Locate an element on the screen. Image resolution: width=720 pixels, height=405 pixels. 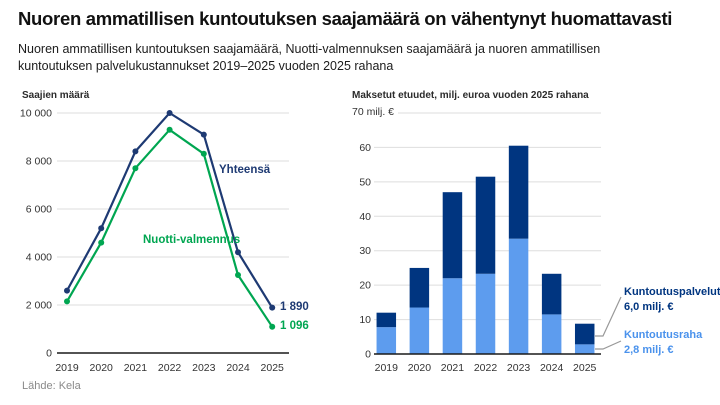
line-series-nuotti-valmennus is located at coordinates (170, 228).